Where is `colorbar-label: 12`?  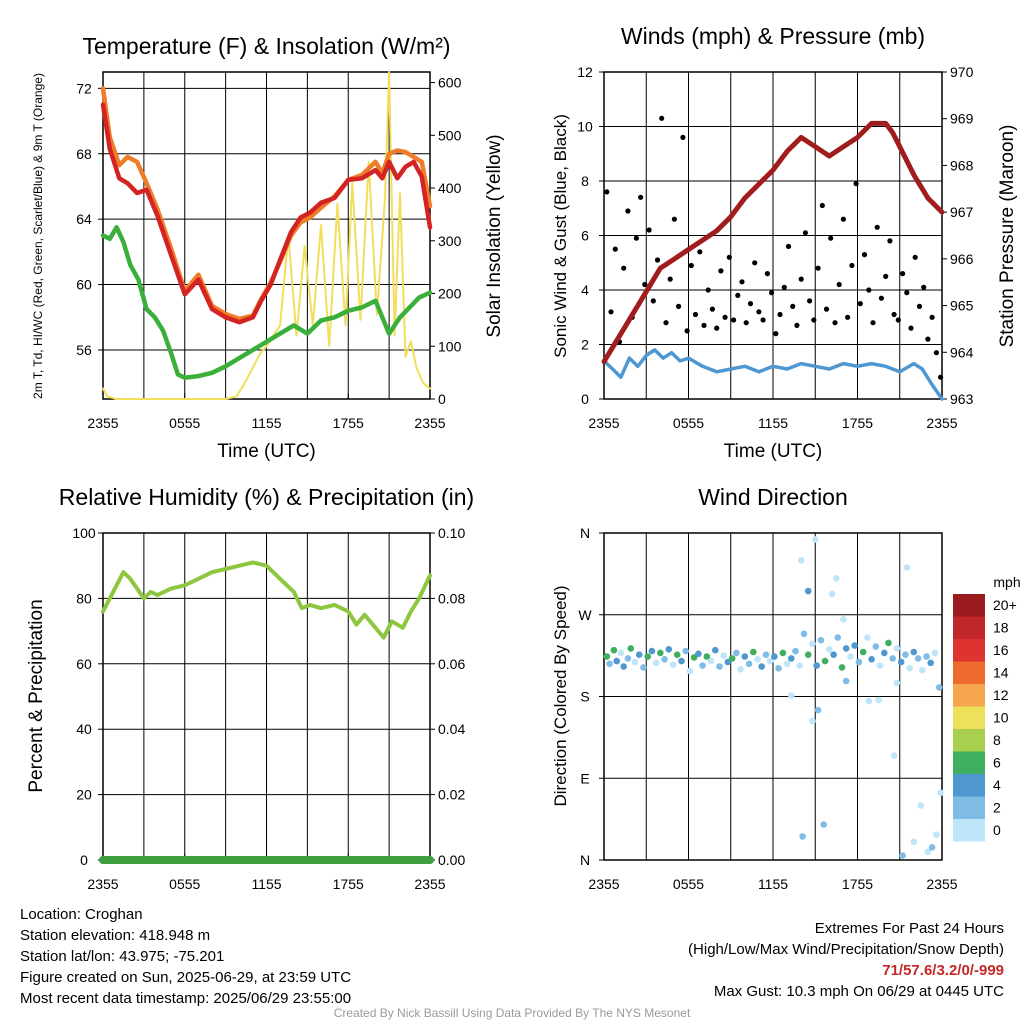
colorbar-label: 12 is located at coordinates (1001, 695).